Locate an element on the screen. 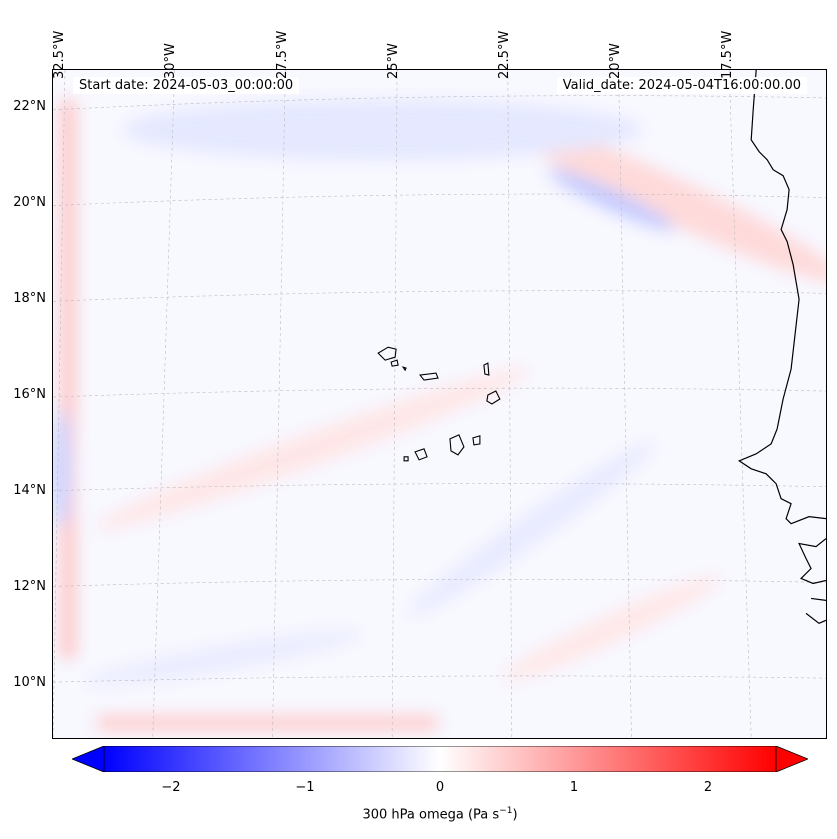  lon-label-27-5w: 27.5°W is located at coordinates (282, 54).